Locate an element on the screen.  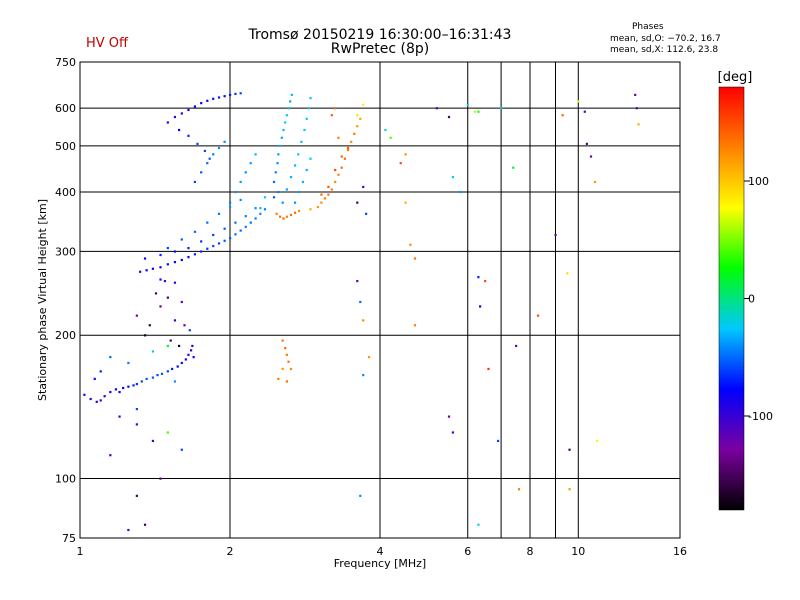
y-tick-label: 750 is located at coordinates (65, 62).